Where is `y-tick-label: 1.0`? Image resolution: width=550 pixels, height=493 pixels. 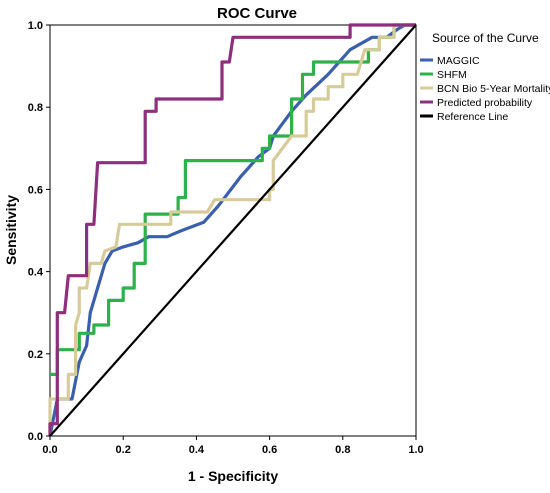 y-tick-label: 1.0 is located at coordinates (35, 26).